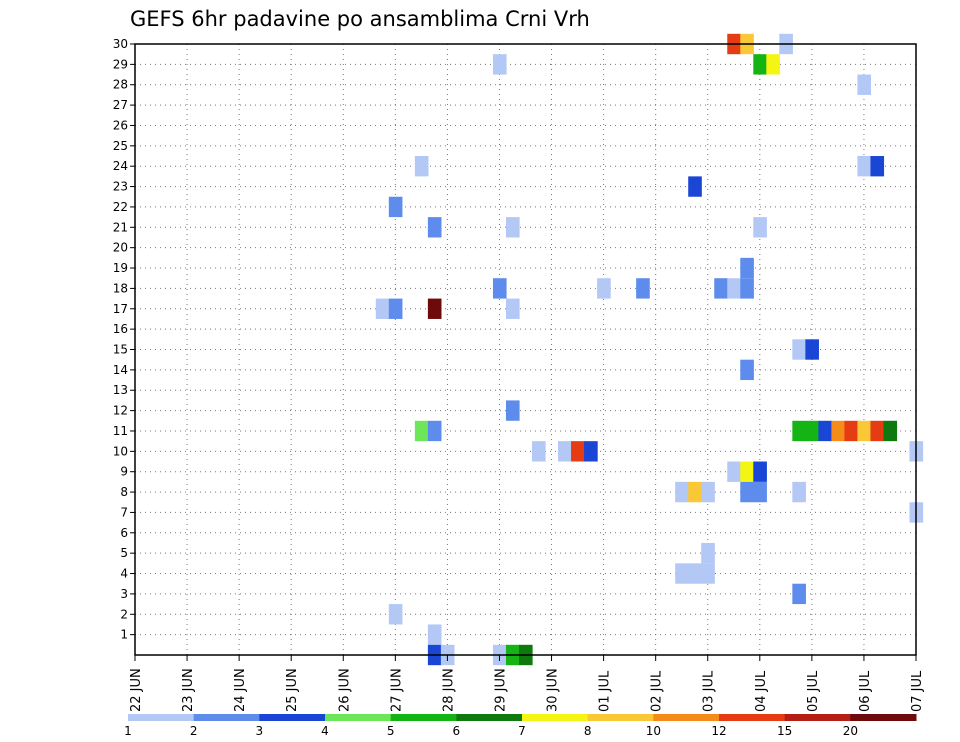  What do you see at coordinates (124, 635) in the screenshot?
I see `y-tick-label: 1` at bounding box center [124, 635].